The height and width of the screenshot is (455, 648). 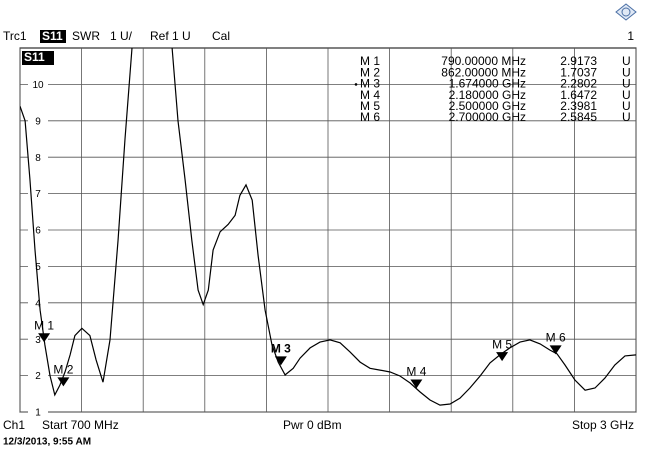 I want to click on y-tick-label: 4, so click(x=38, y=303).